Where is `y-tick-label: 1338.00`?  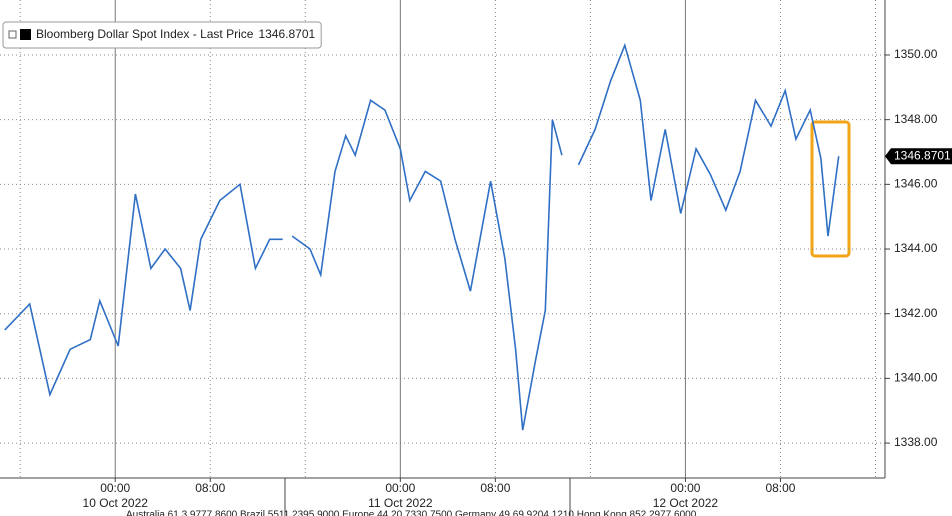
y-tick-label: 1338.00 is located at coordinates (916, 442).